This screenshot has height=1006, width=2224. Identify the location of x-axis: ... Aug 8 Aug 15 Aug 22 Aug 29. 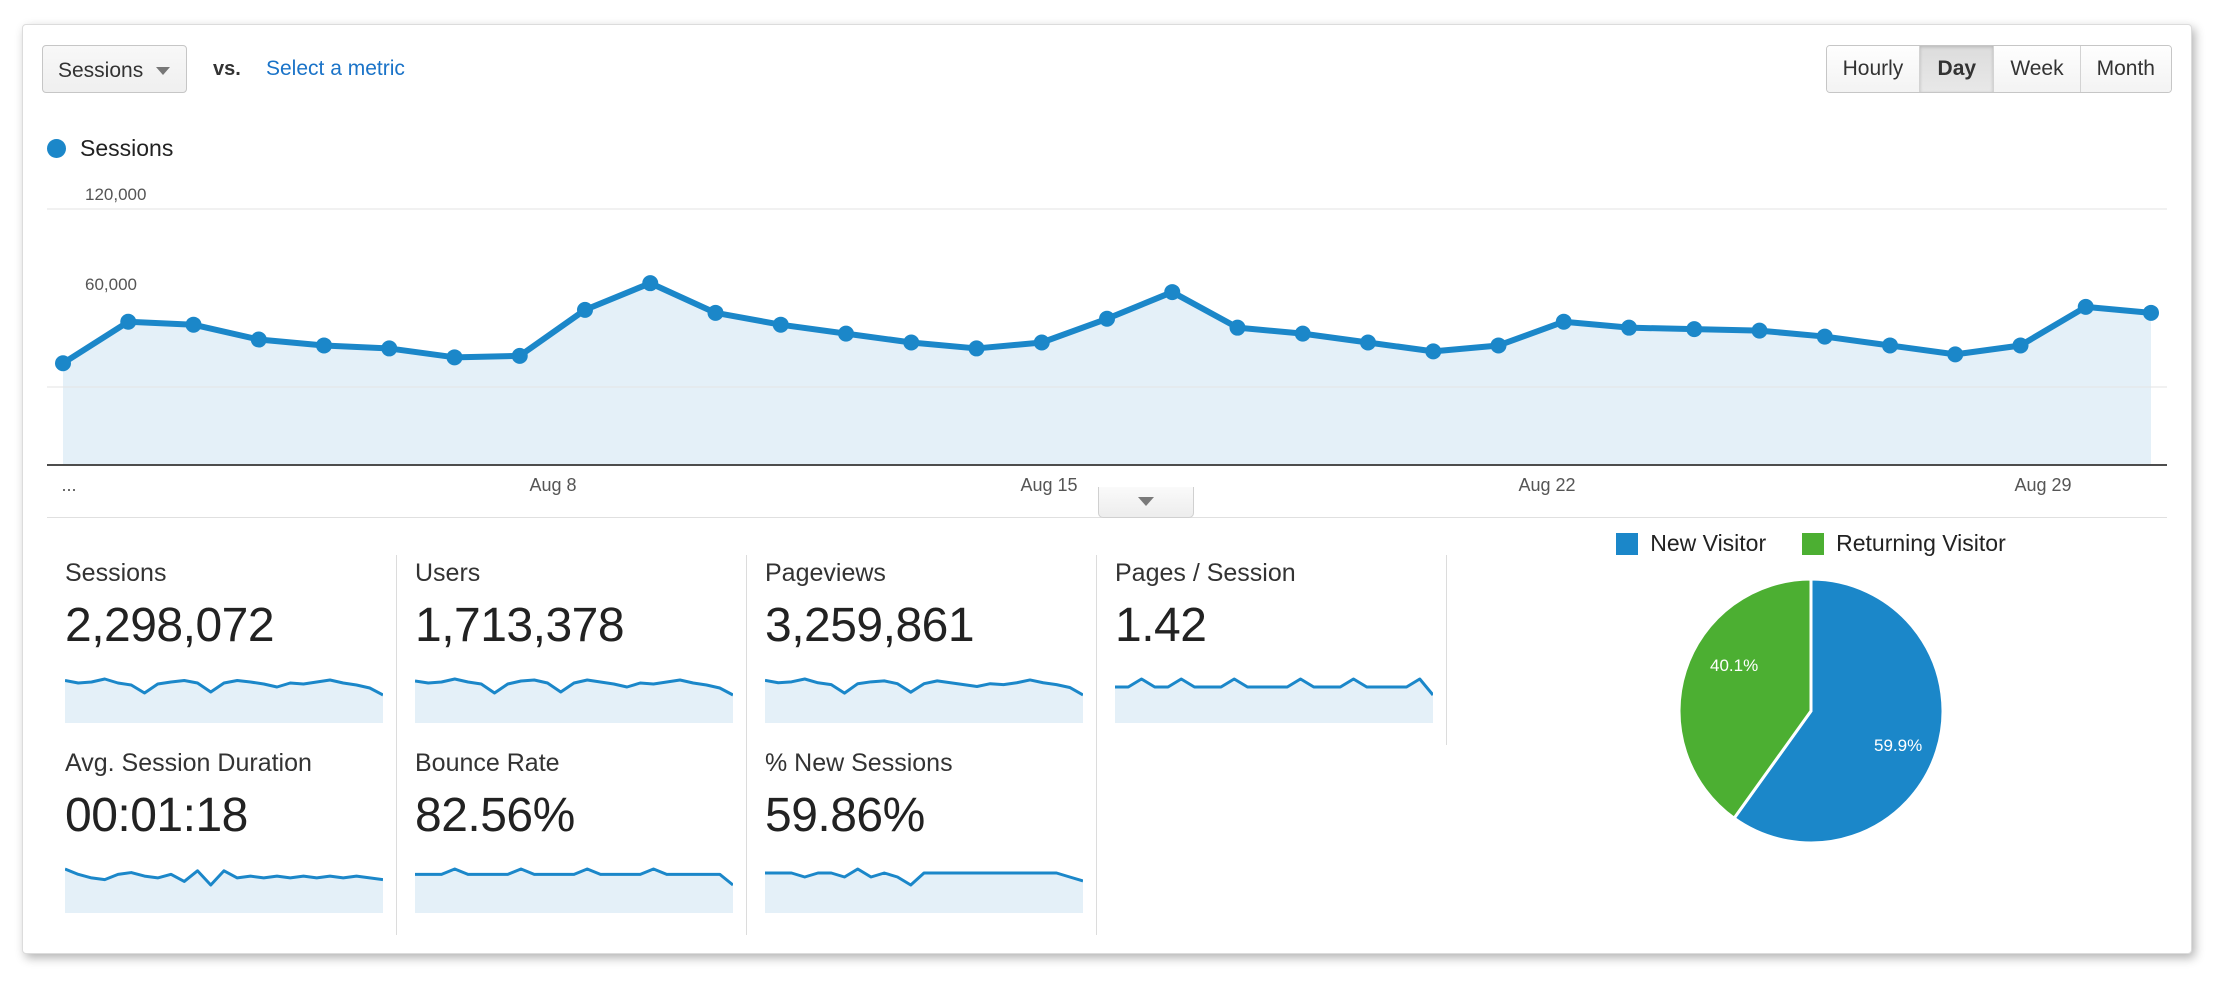
(1107, 495).